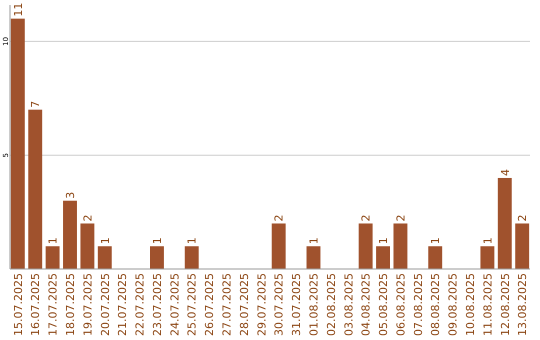 The height and width of the screenshot is (340, 540). What do you see at coordinates (418, 304) in the screenshot?
I see `x-tick-label: 07.08.2025` at bounding box center [418, 304].